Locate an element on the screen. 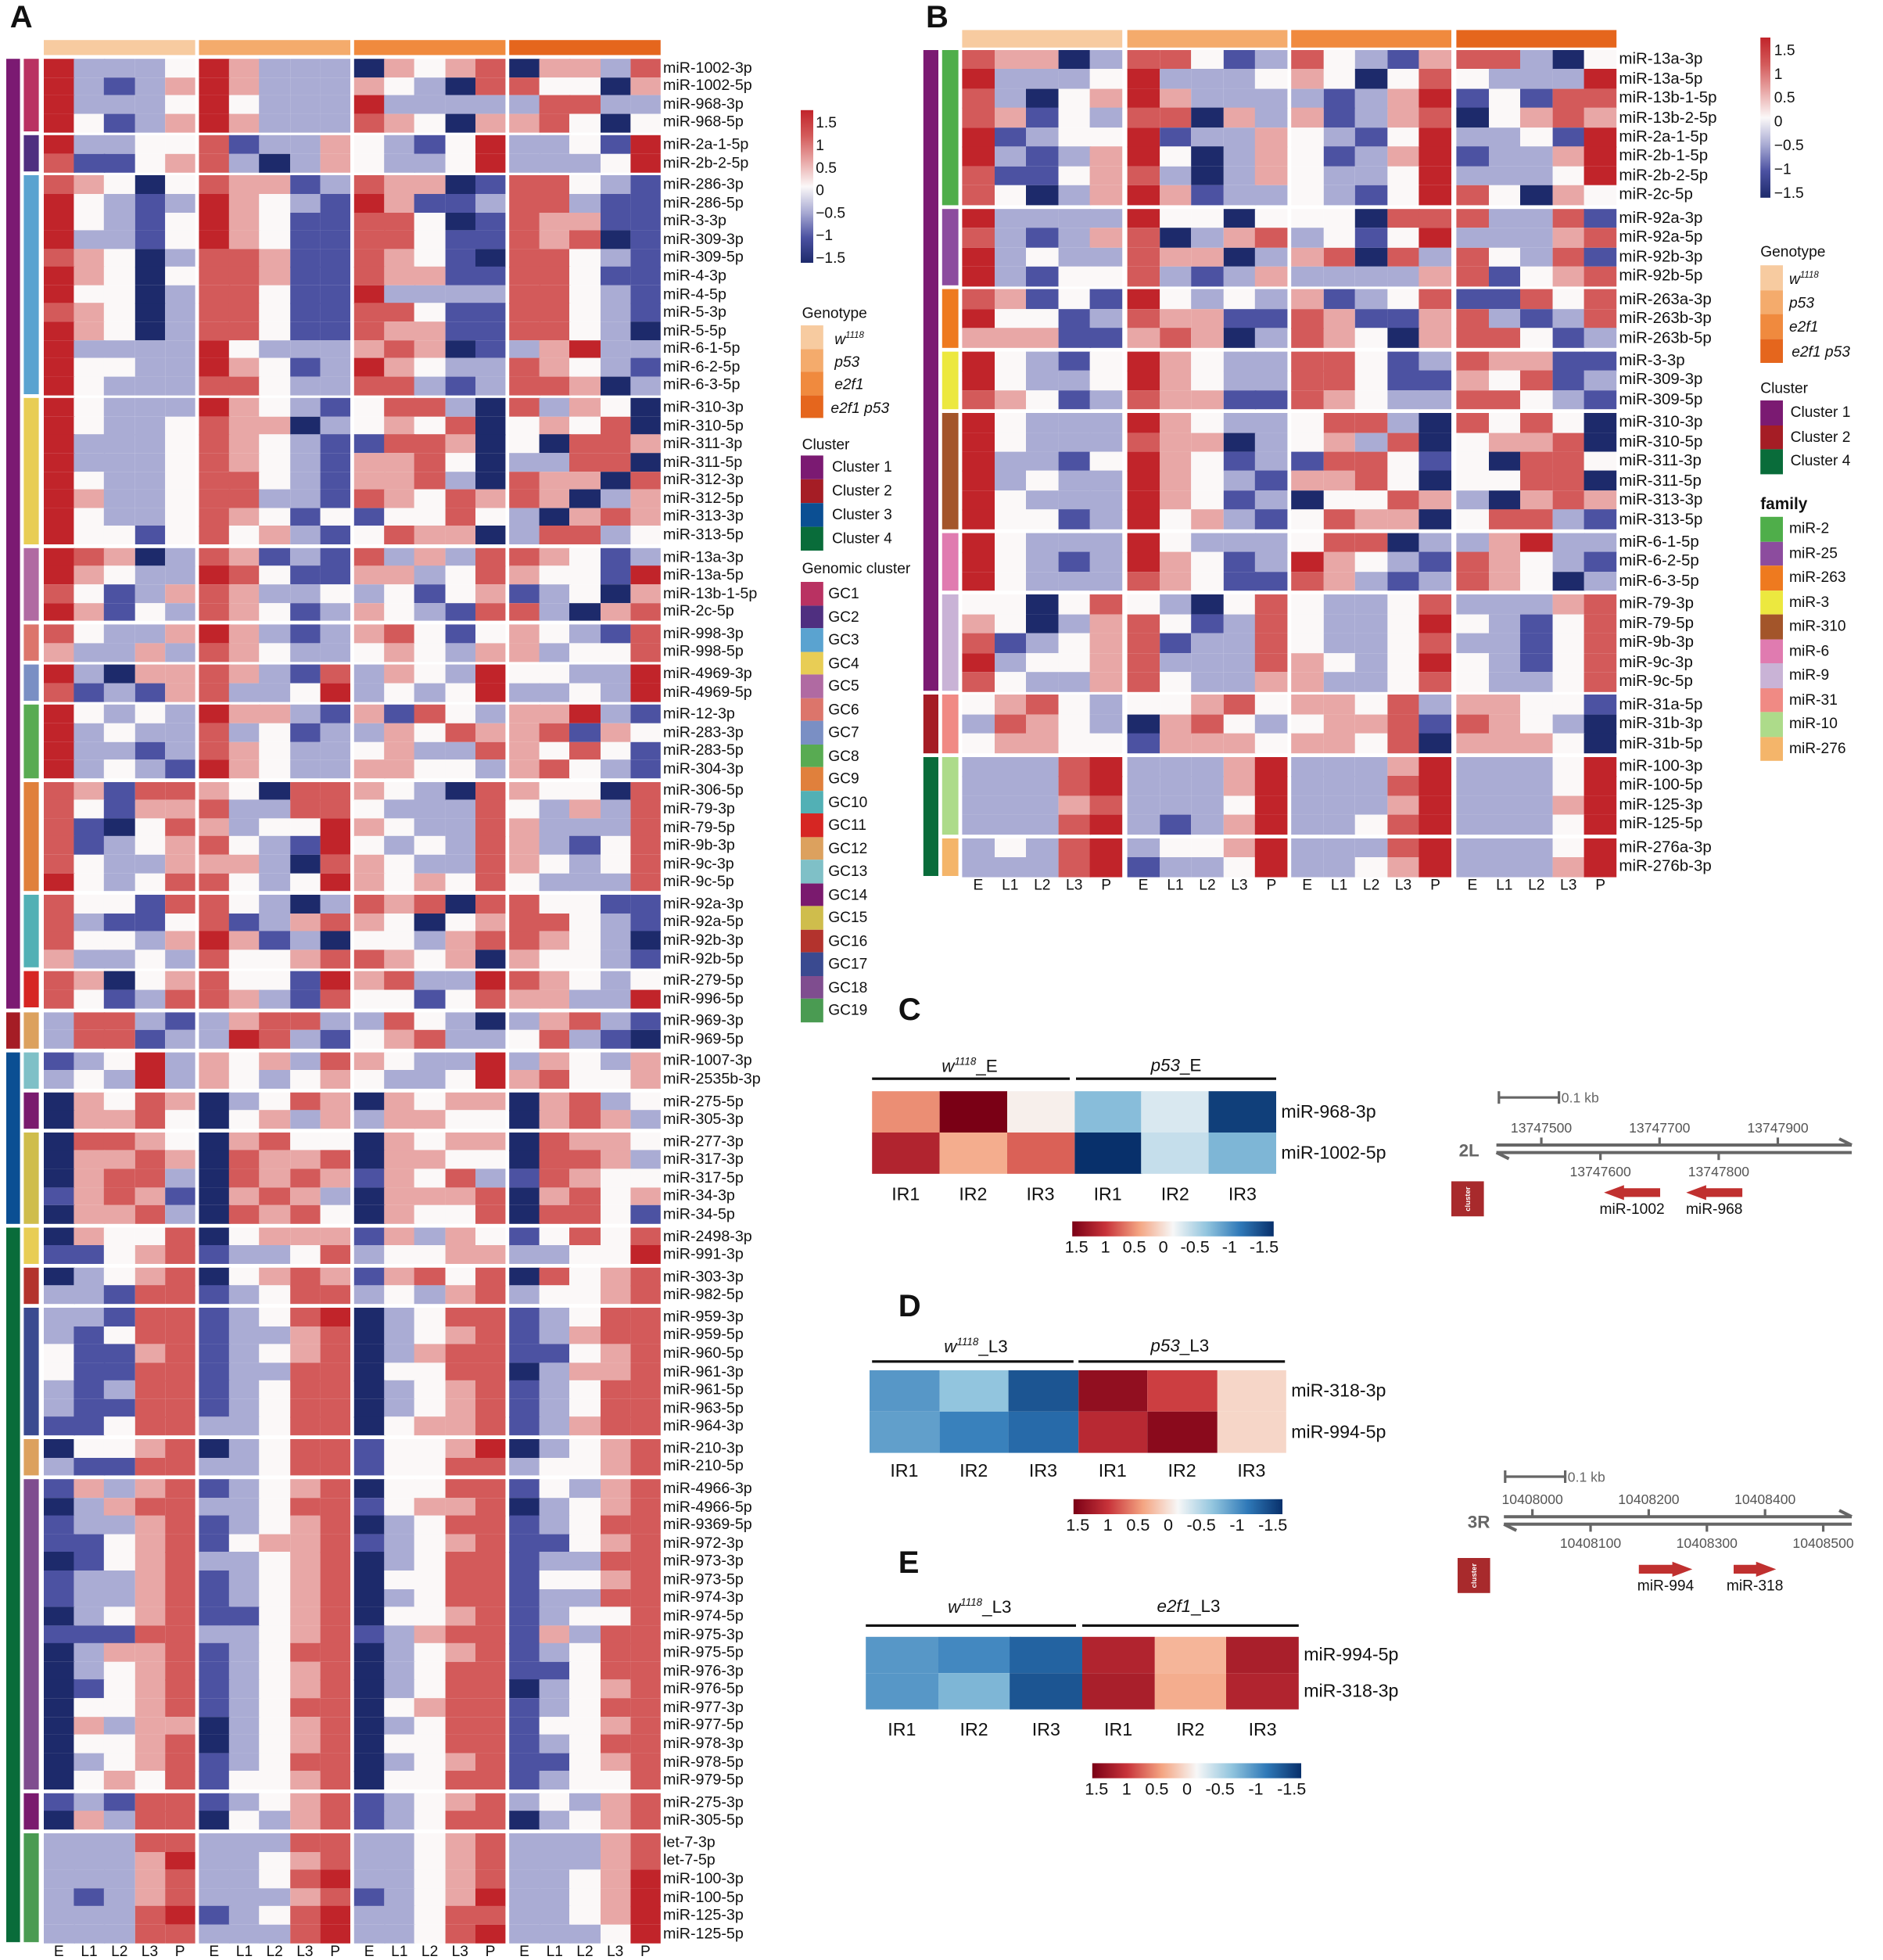  panel-label-e: E is located at coordinates (909, 1563).